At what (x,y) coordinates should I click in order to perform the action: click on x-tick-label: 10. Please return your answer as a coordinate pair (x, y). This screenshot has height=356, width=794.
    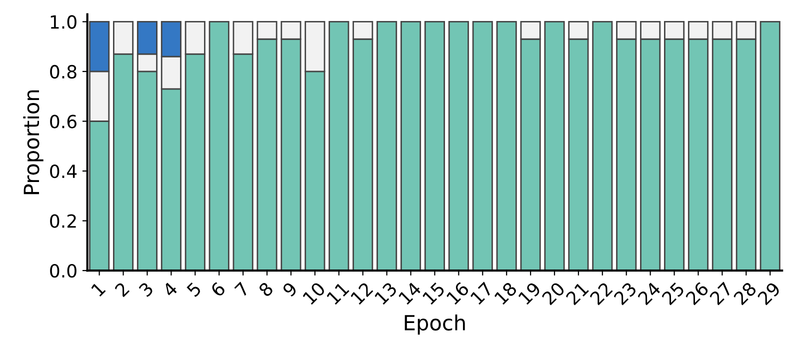
    Looking at the image, I should click on (314, 293).